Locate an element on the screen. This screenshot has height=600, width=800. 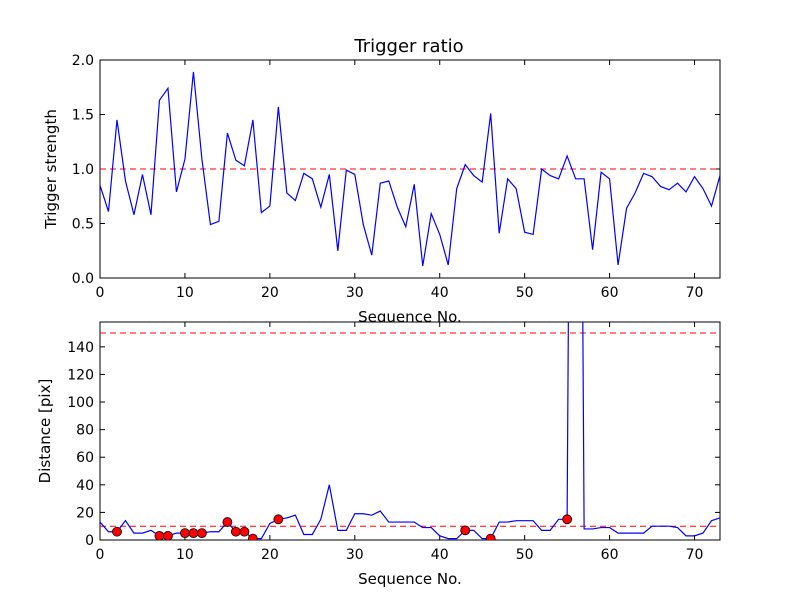
top-xtick-label: 60 is located at coordinates (610, 293).